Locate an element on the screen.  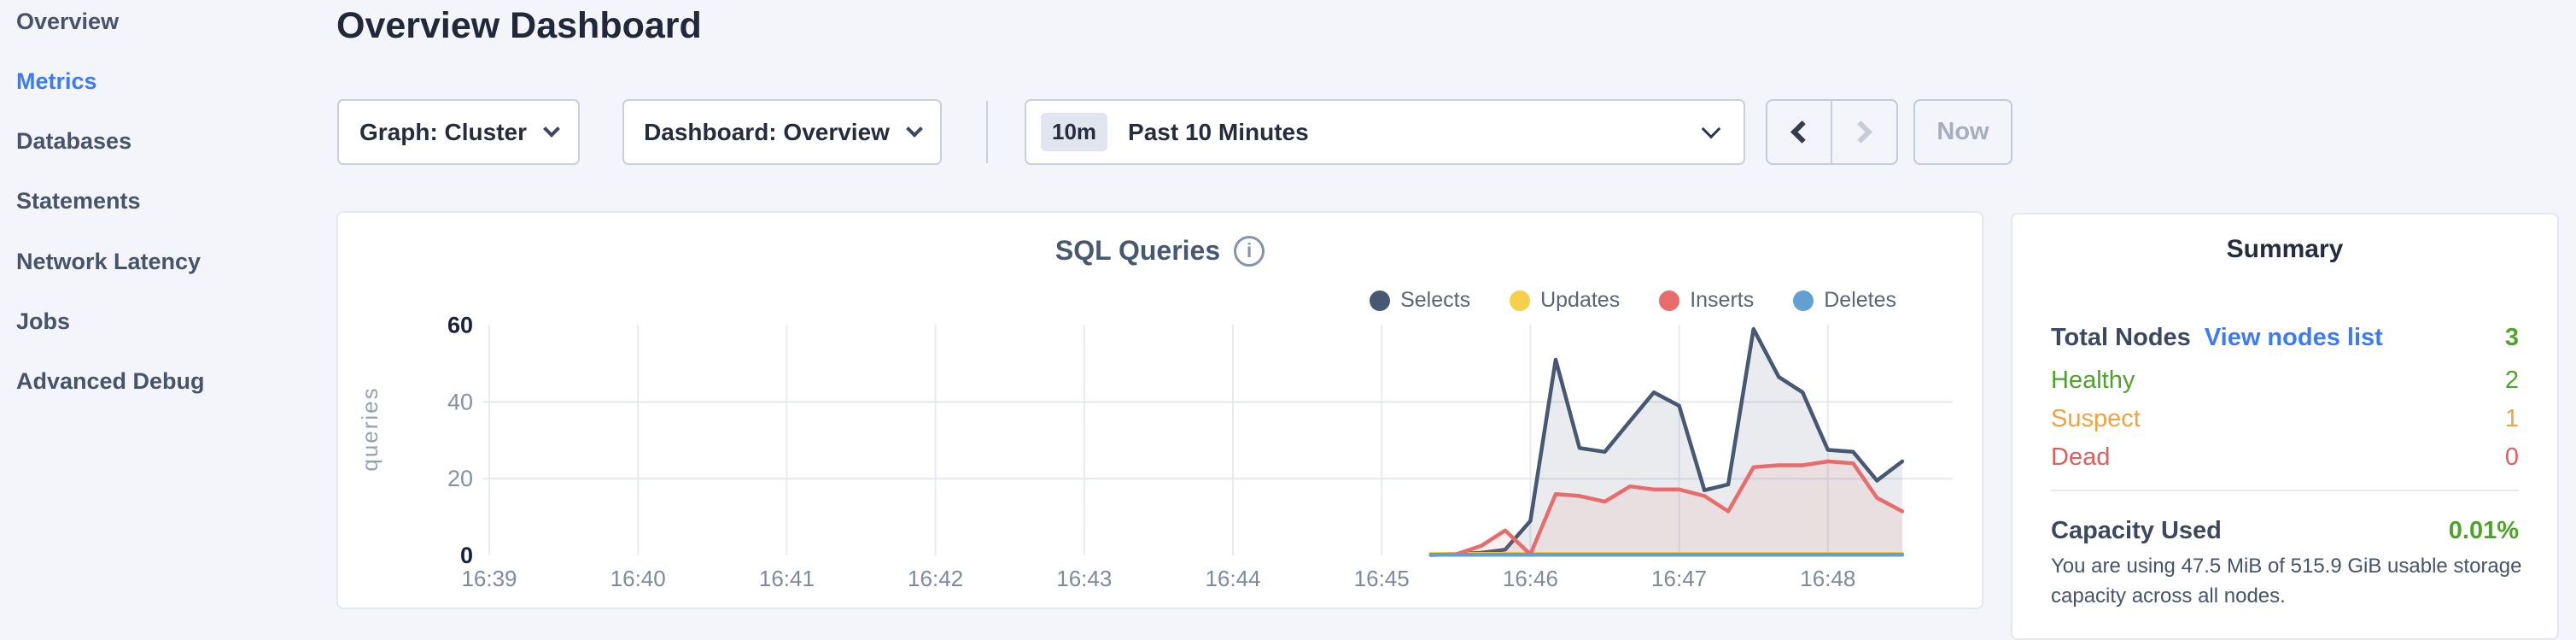
dashboard-dropdown: Dashboard: Overview is located at coordinates (782, 132).